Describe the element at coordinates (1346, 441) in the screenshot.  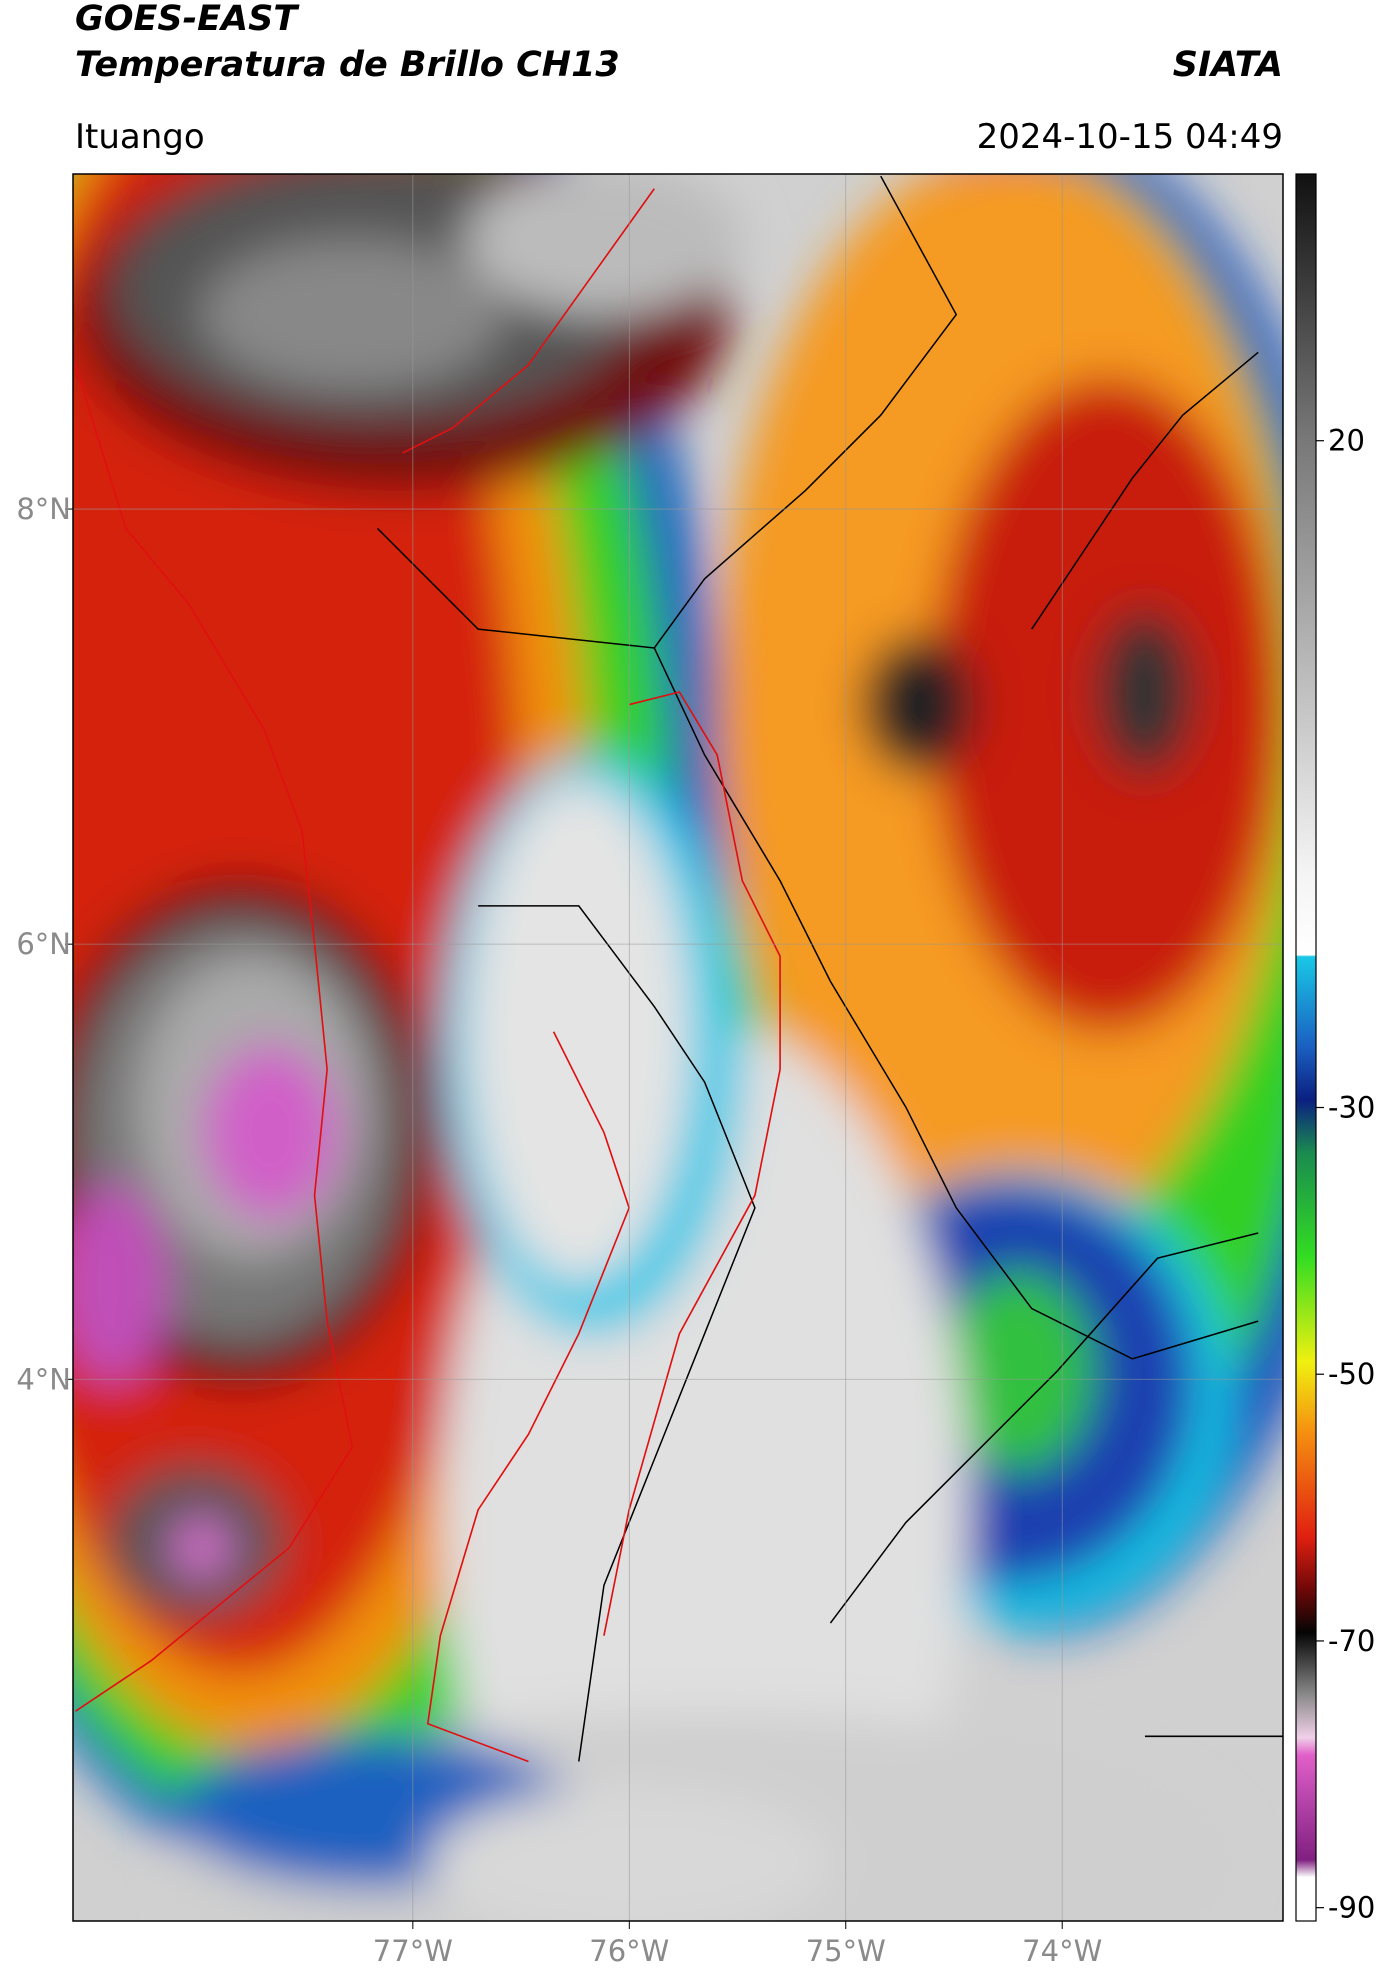
I see `colorbar-tick-label: 20` at that location.